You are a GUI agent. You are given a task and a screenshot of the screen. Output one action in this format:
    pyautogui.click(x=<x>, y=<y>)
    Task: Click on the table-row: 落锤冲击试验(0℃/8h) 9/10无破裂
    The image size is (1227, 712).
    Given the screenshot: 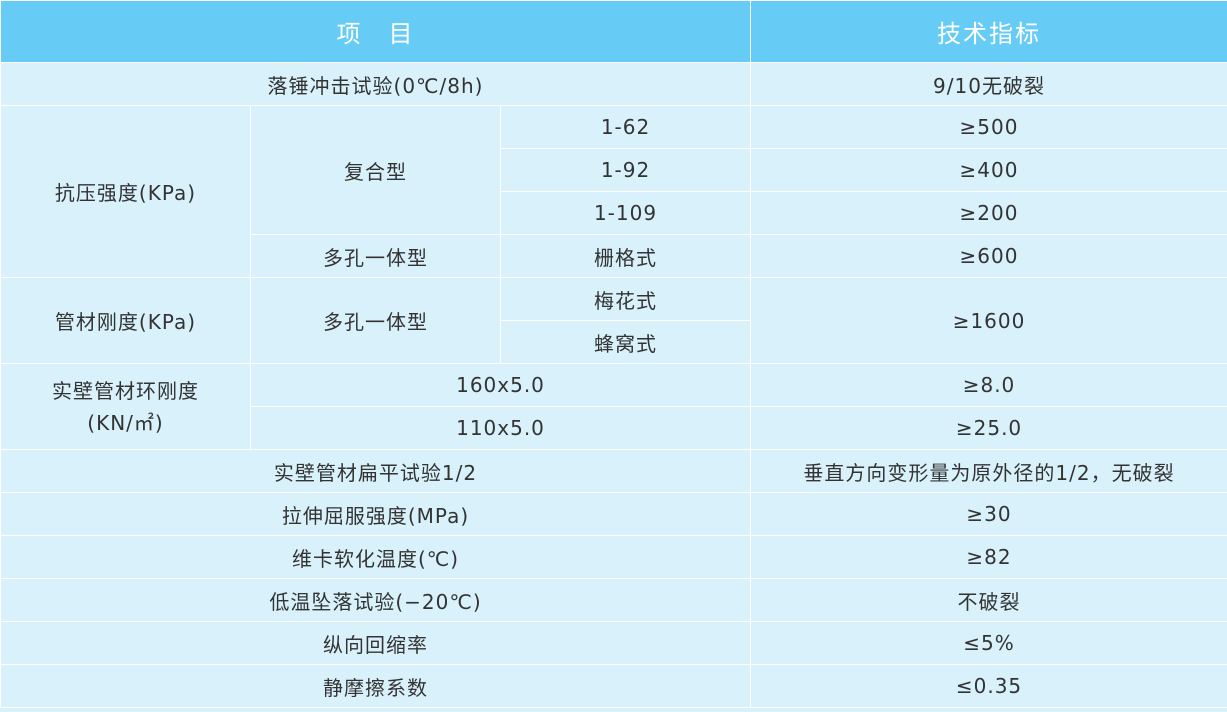 What is the action you would take?
    pyautogui.click(x=613, y=84)
    